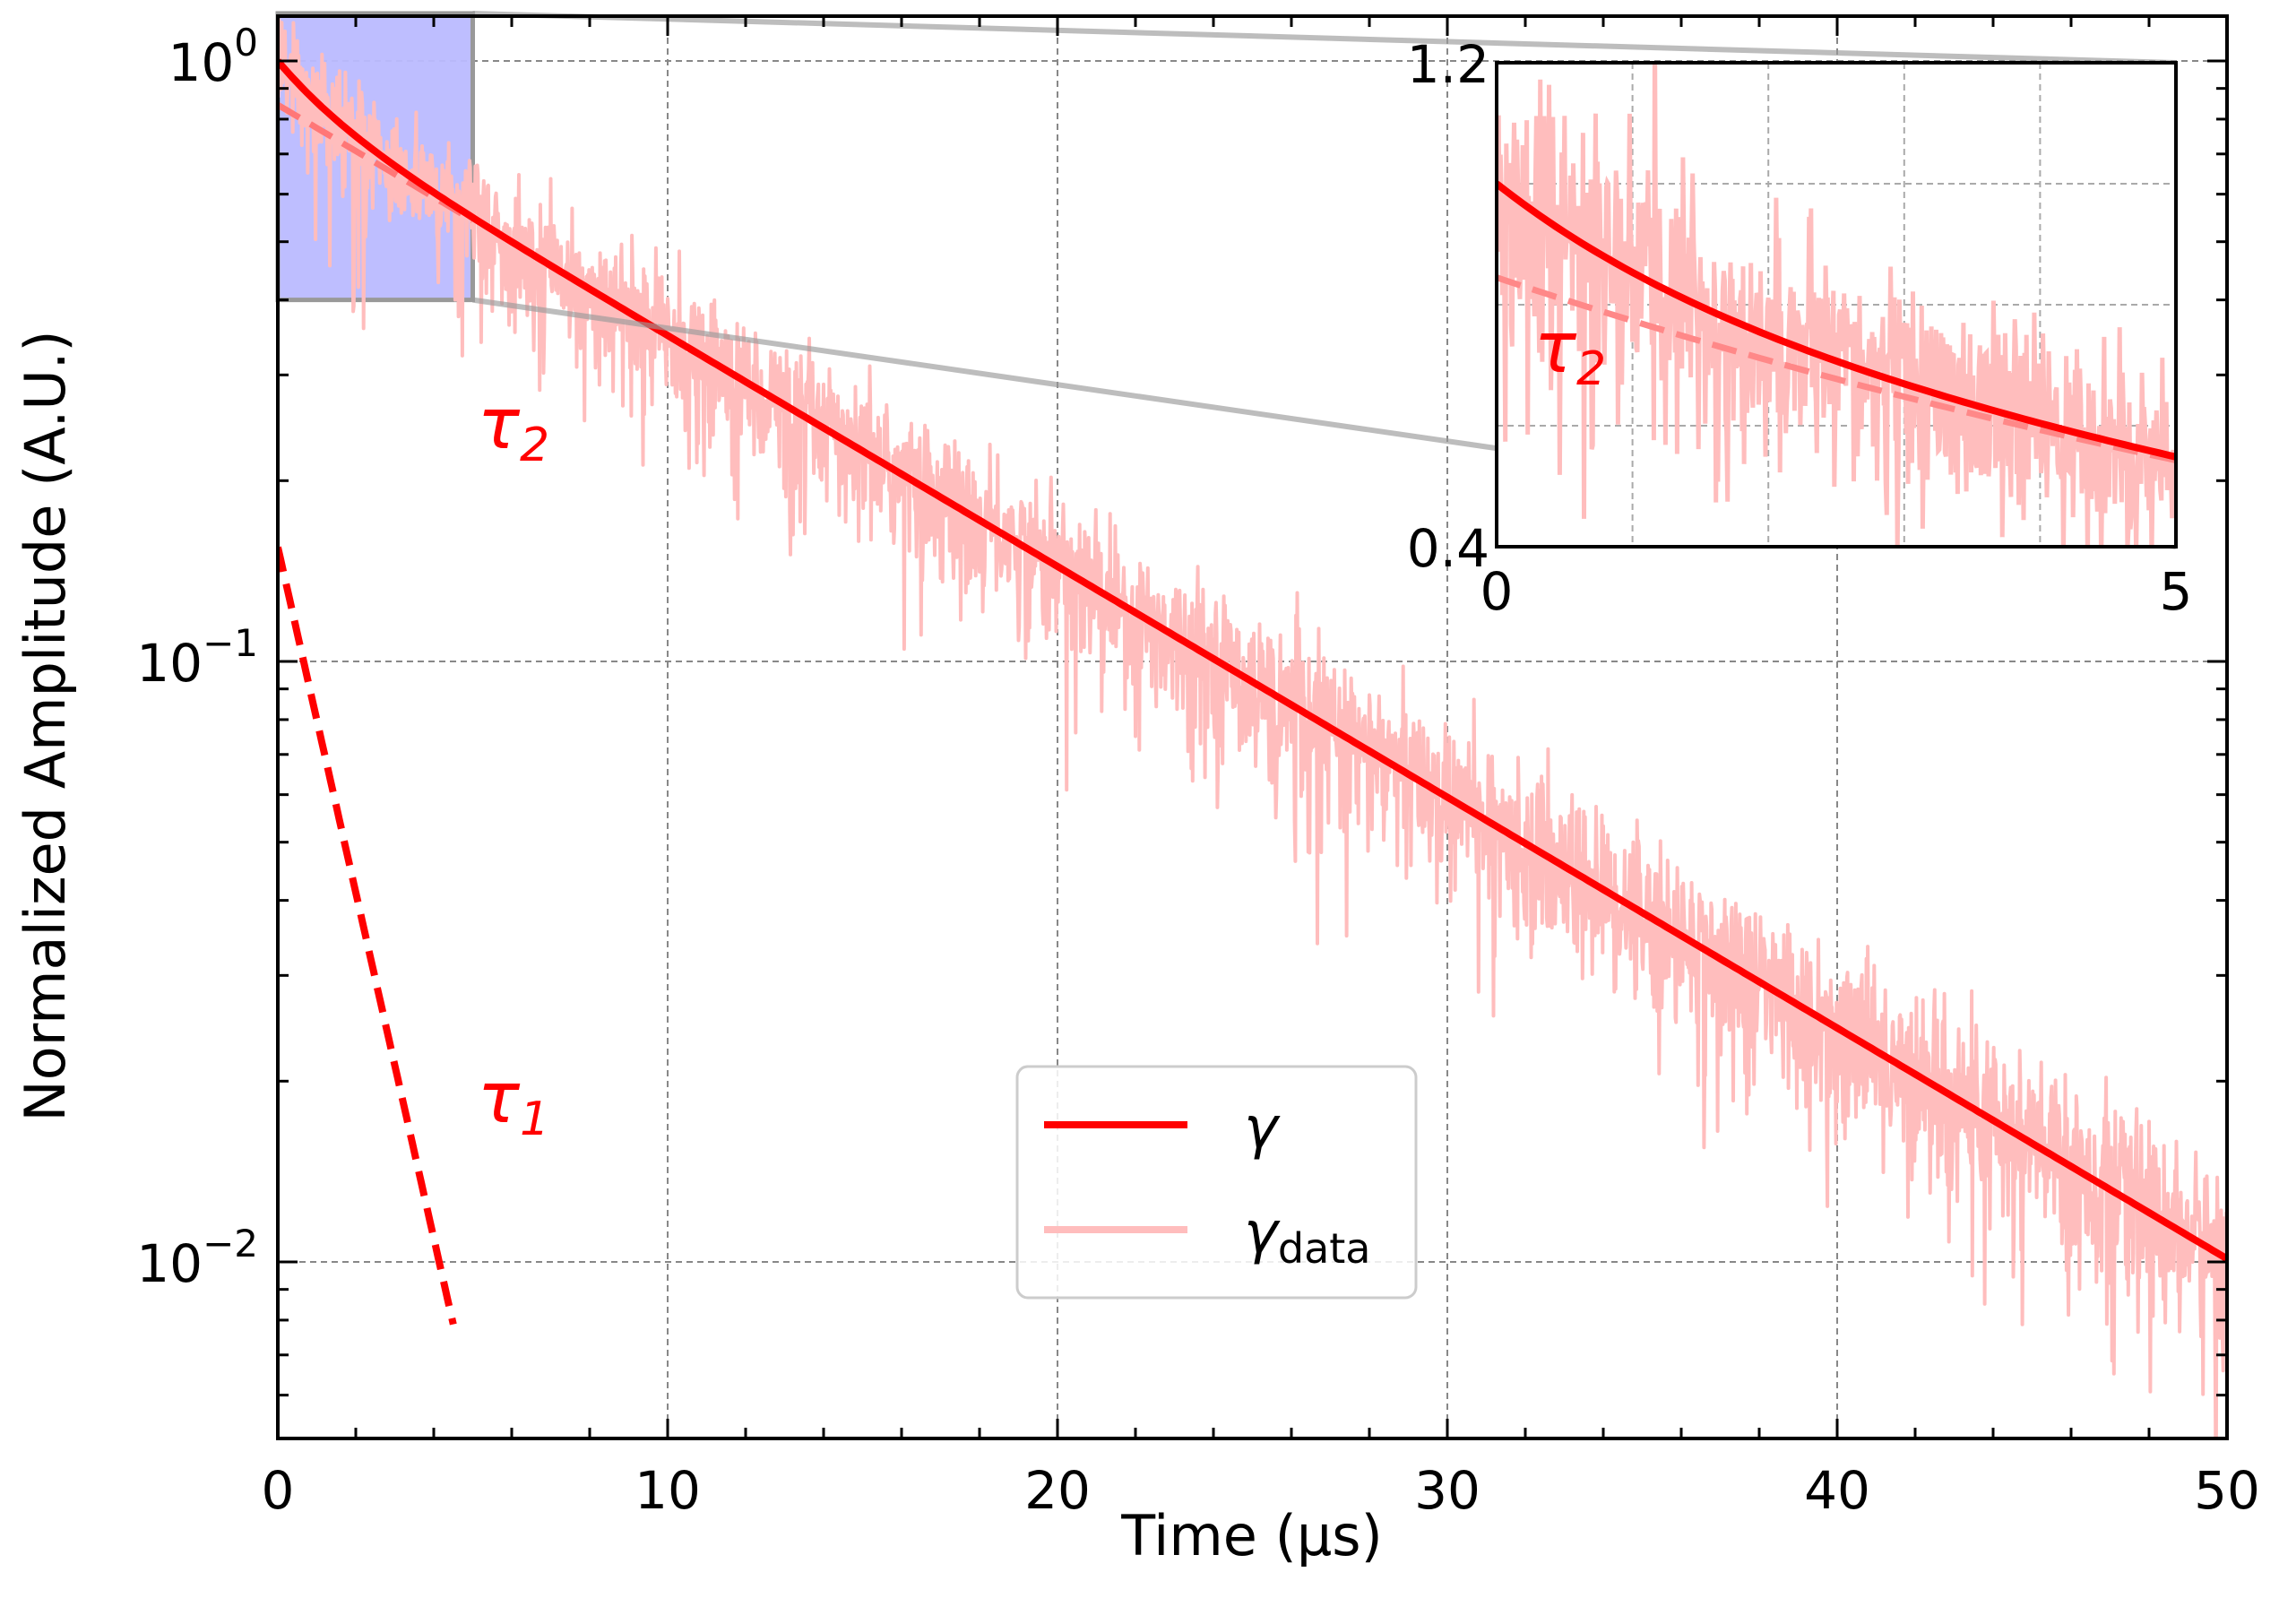  Describe the element at coordinates (667, 1490) in the screenshot. I see `x-tick-label: 10` at that location.